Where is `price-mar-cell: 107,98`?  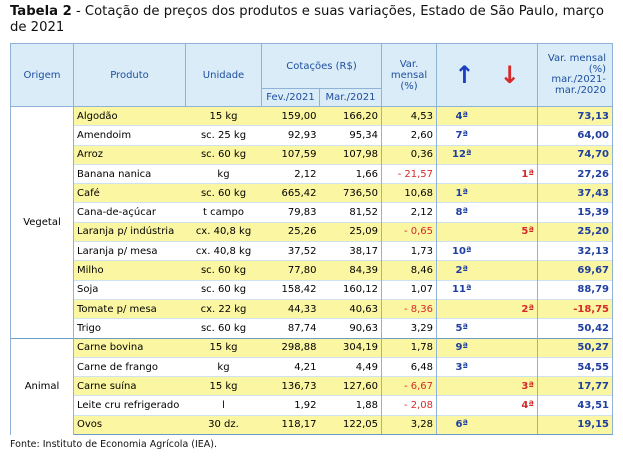
price-mar-cell: 107,98 is located at coordinates (350, 154).